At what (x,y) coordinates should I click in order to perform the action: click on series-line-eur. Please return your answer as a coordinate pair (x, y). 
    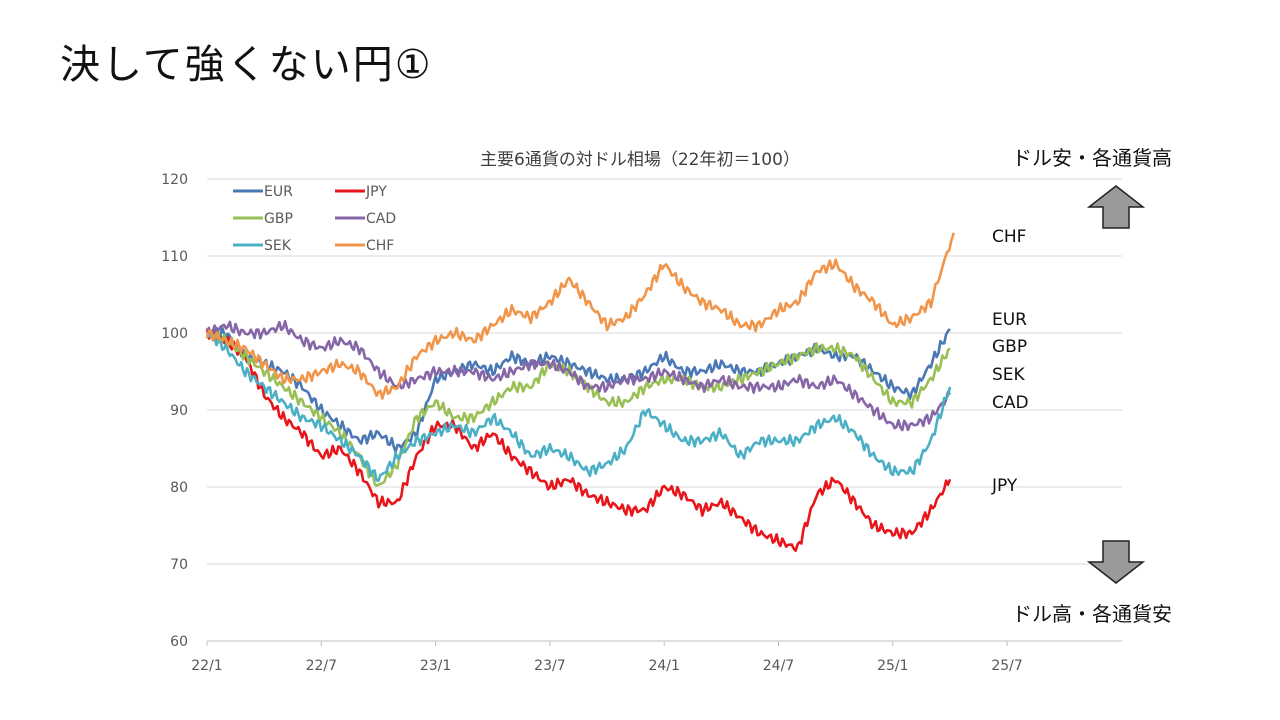
    Looking at the image, I should click on (578, 390).